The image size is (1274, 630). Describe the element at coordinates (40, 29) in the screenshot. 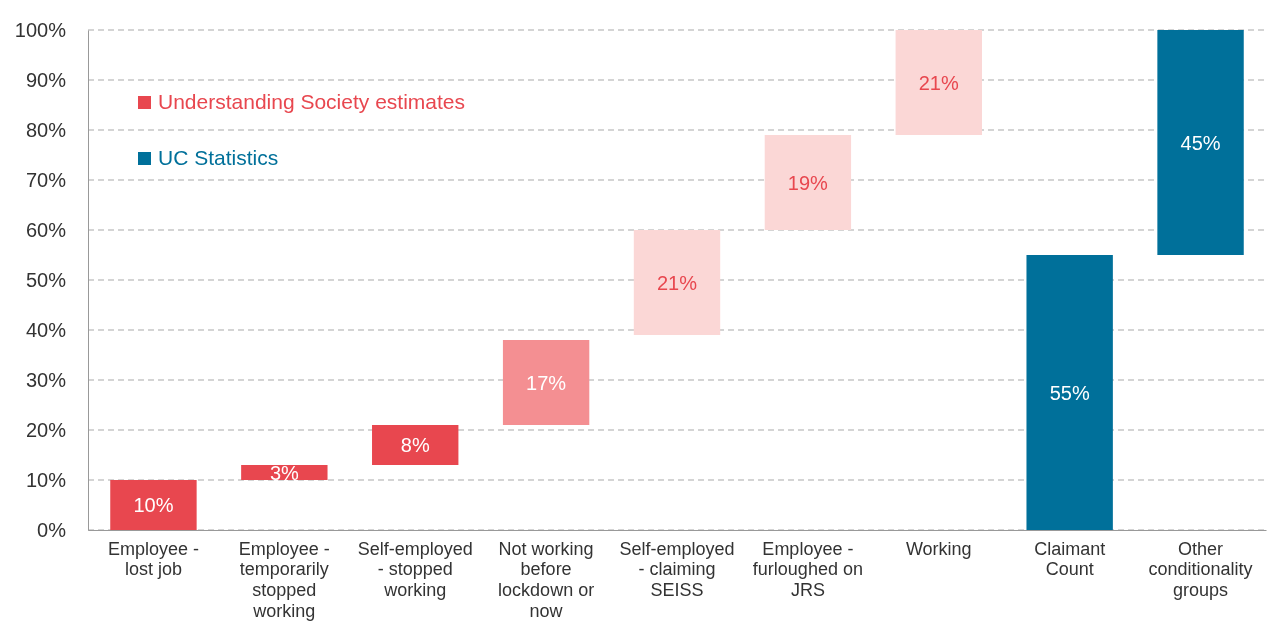

I see `y-tick-label: 100%` at that location.